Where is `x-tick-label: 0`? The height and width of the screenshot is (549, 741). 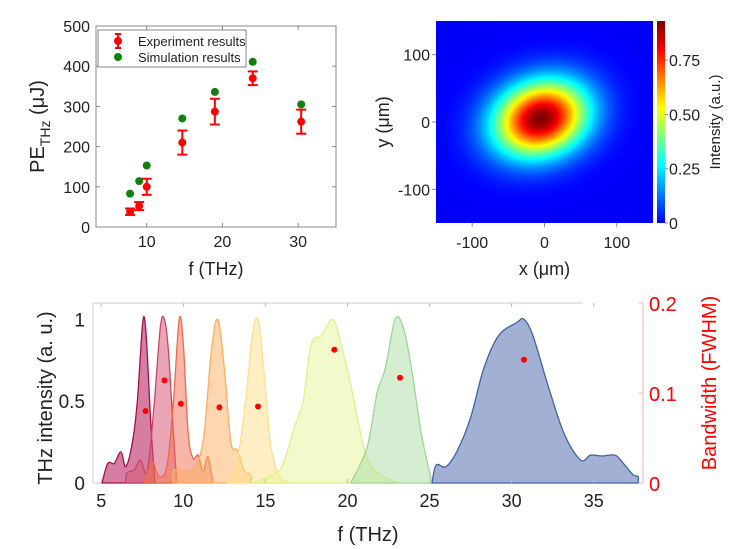 x-tick-label: 0 is located at coordinates (544, 243).